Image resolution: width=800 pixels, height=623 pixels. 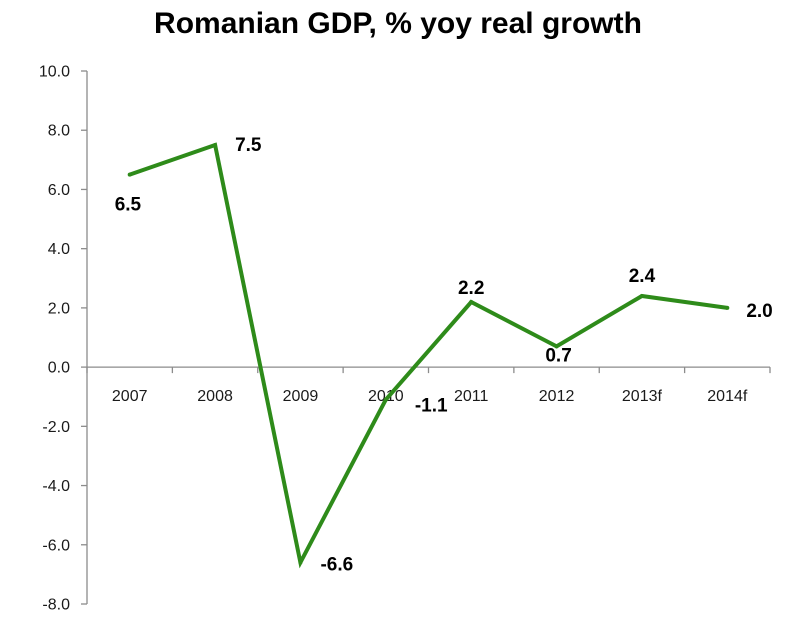 I want to click on y-tick-label: 0.0, so click(x=59, y=368).